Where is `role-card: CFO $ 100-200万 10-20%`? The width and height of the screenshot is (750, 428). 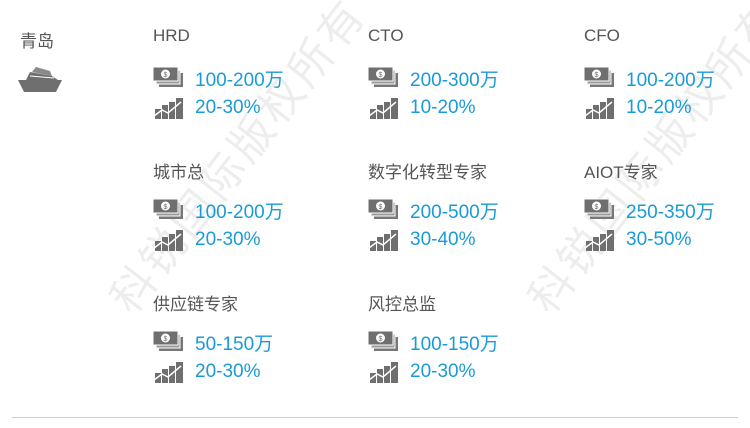 role-card: CFO $ 100-200万 10-20% is located at coordinates (667, 73).